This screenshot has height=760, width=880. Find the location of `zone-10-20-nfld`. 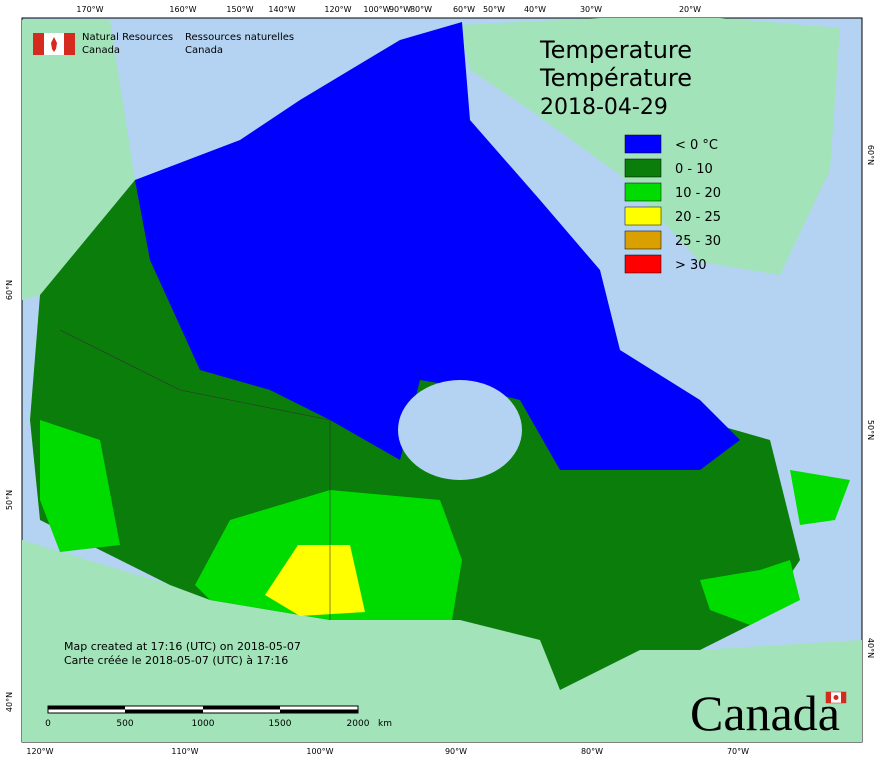

zone-10-20-nfld is located at coordinates (820, 497).